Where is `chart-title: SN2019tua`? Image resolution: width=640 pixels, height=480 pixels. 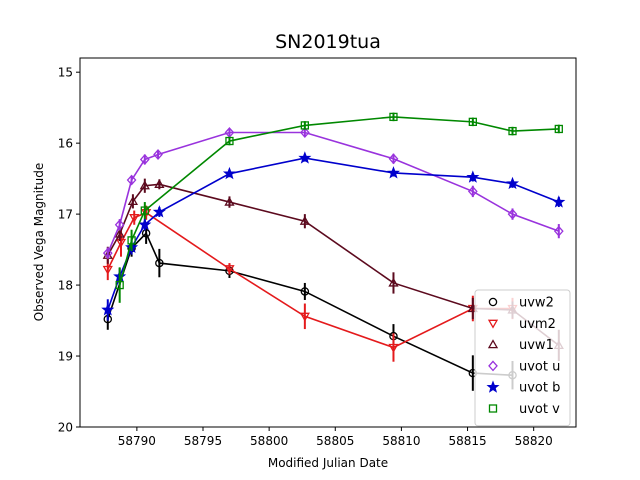
chart-title: SN2019tua is located at coordinates (328, 42).